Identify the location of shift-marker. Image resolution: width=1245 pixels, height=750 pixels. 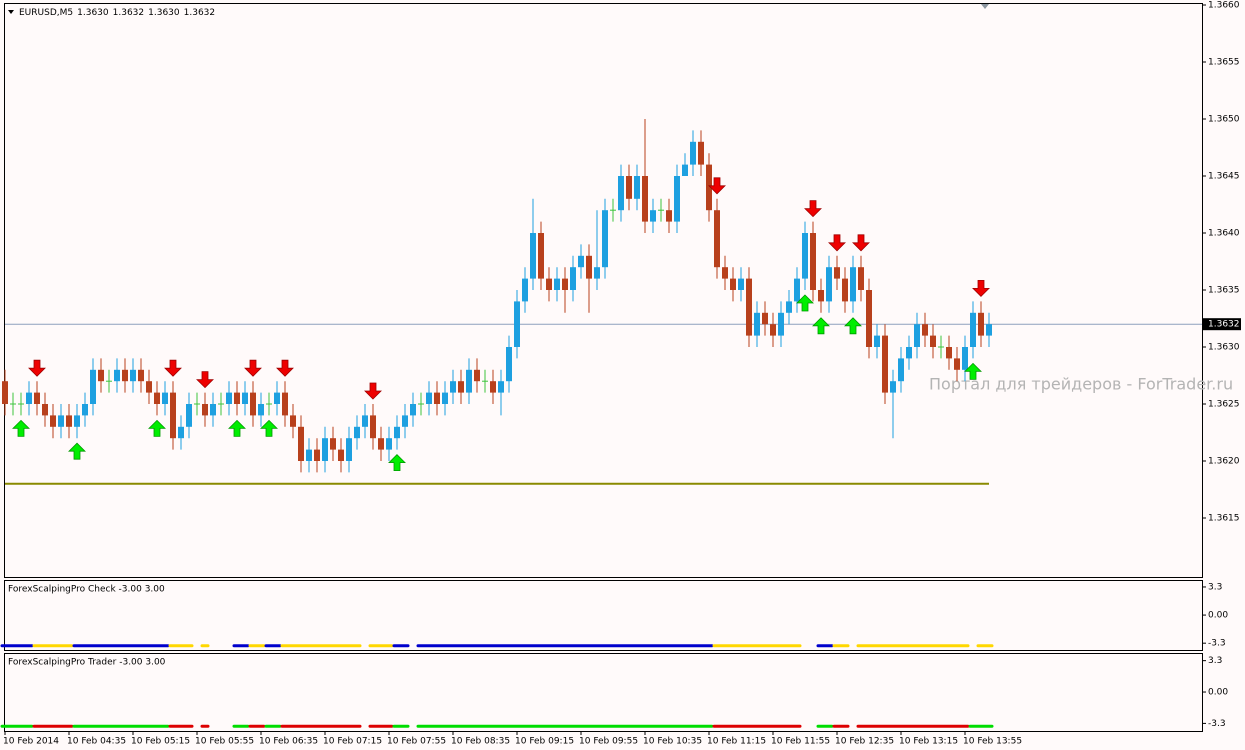
(985, 6).